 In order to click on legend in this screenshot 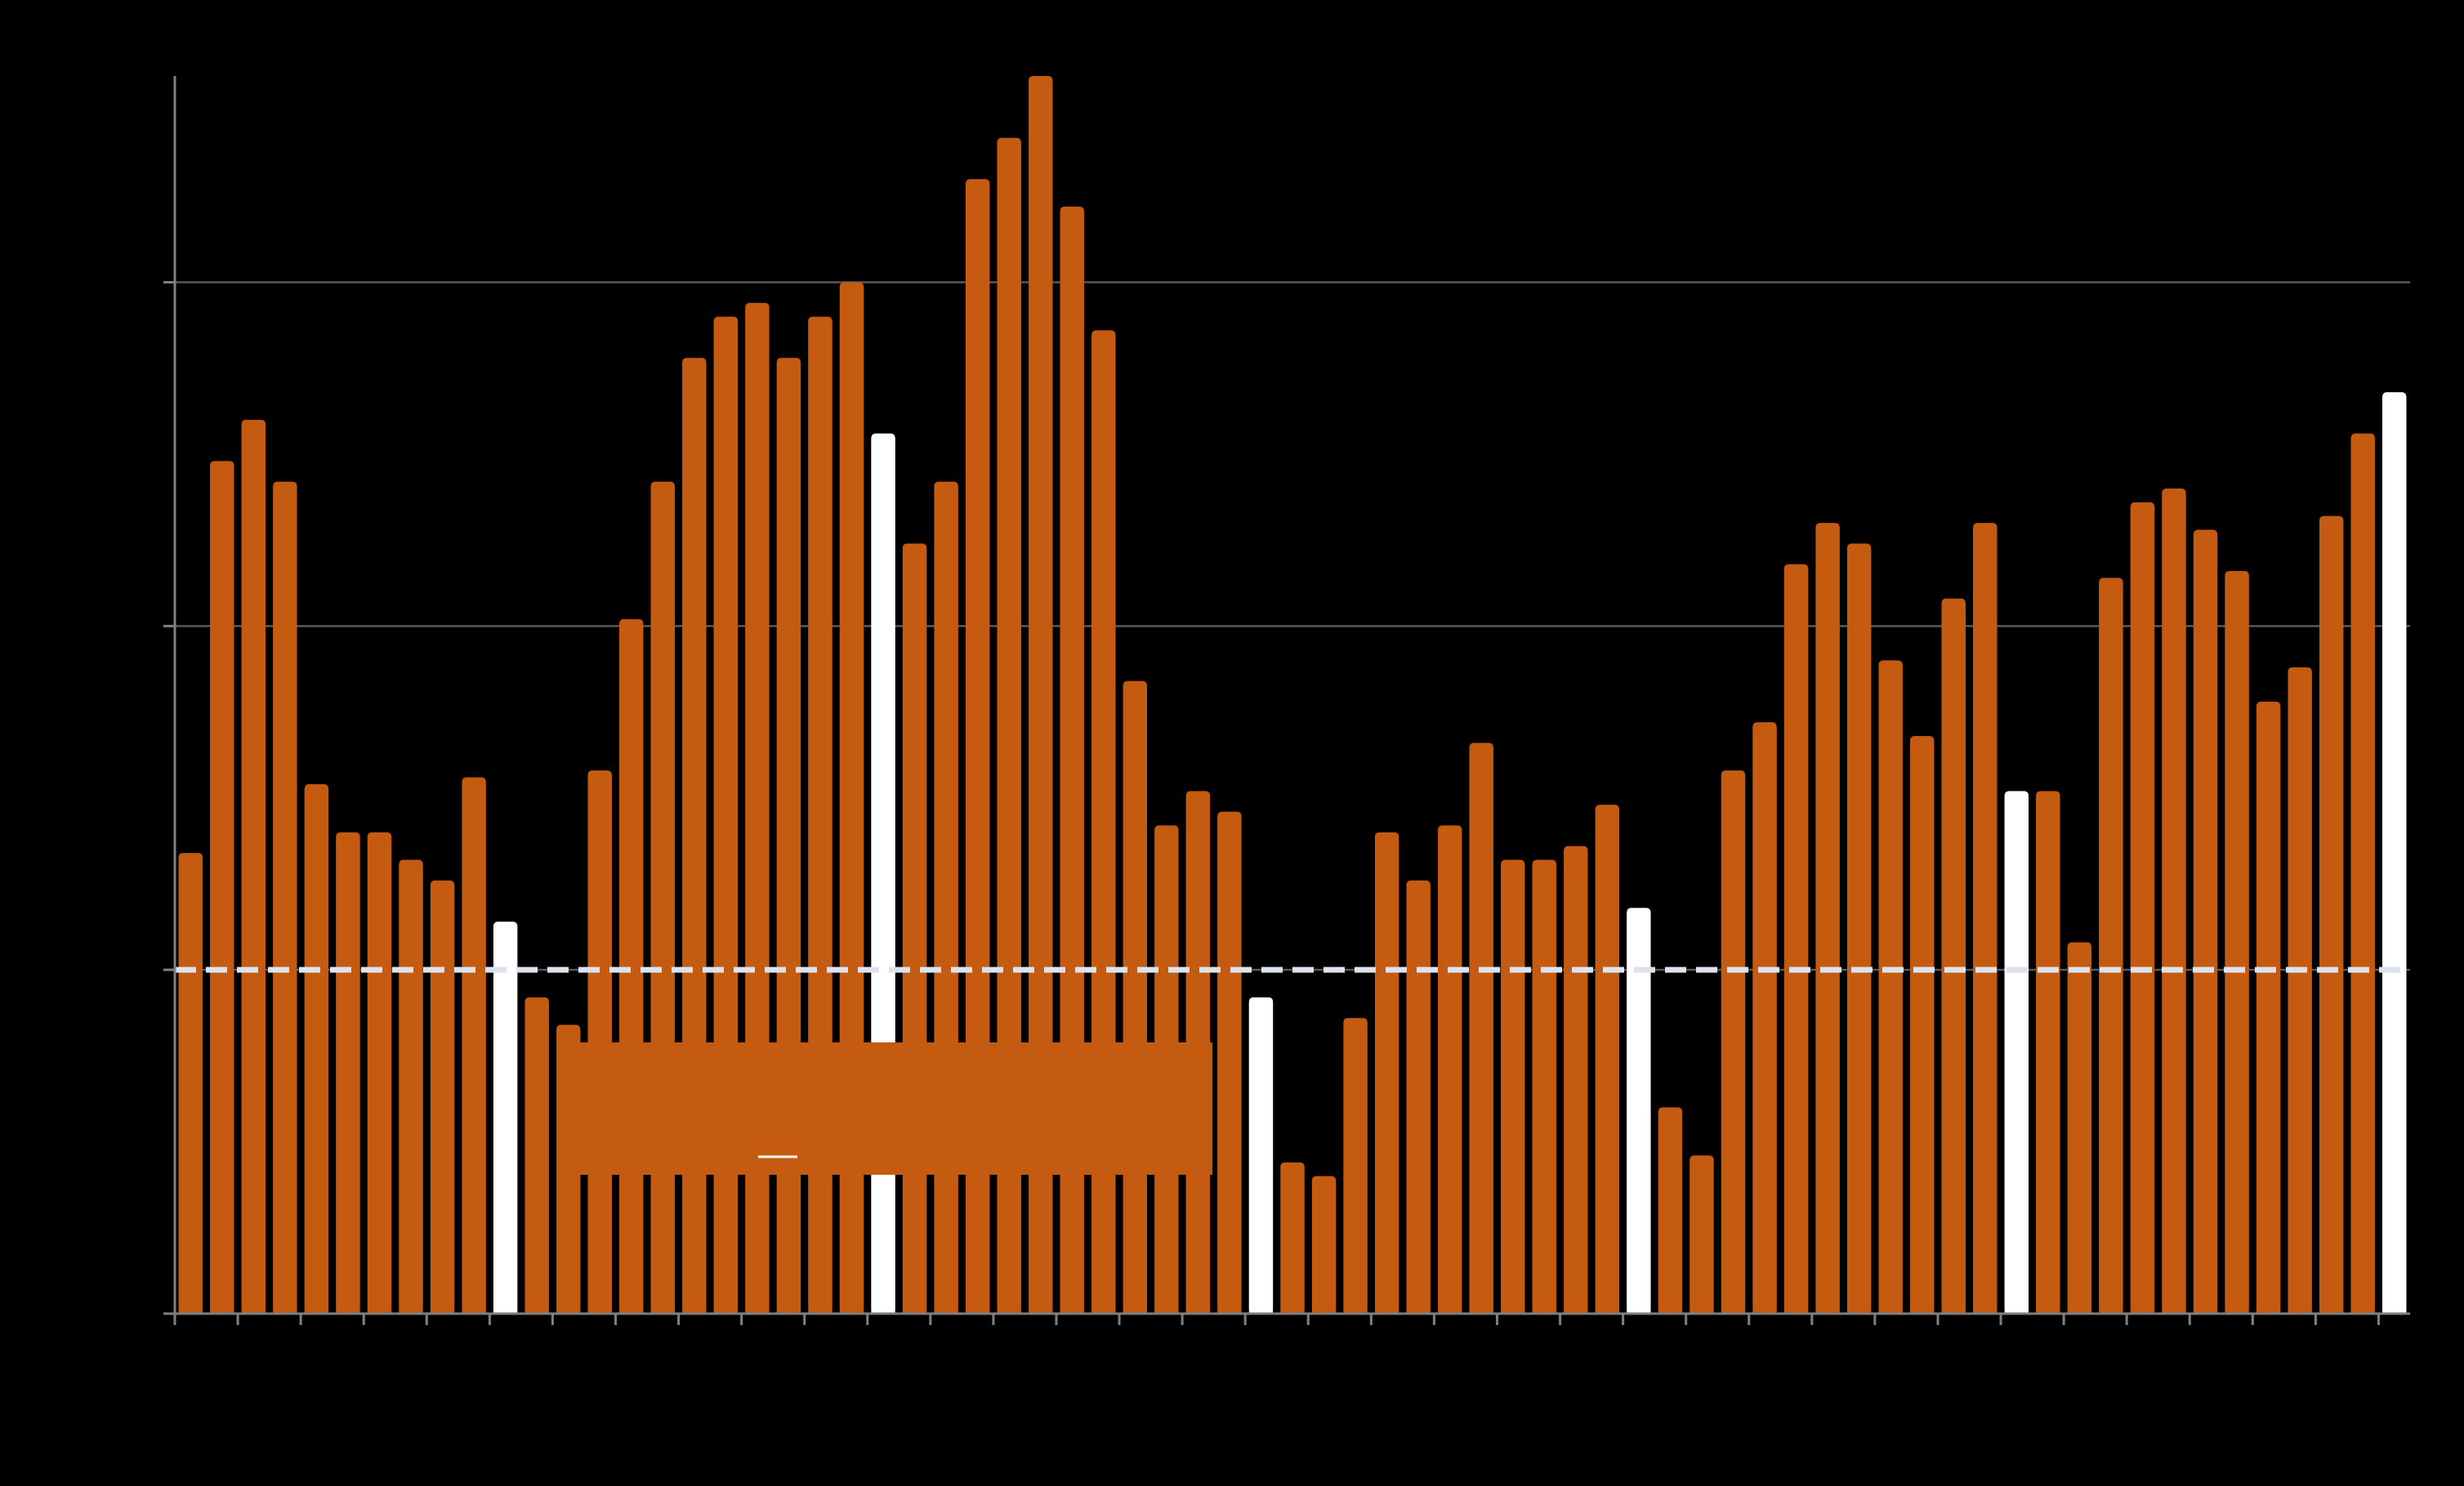, I will do `click(886, 1108)`.